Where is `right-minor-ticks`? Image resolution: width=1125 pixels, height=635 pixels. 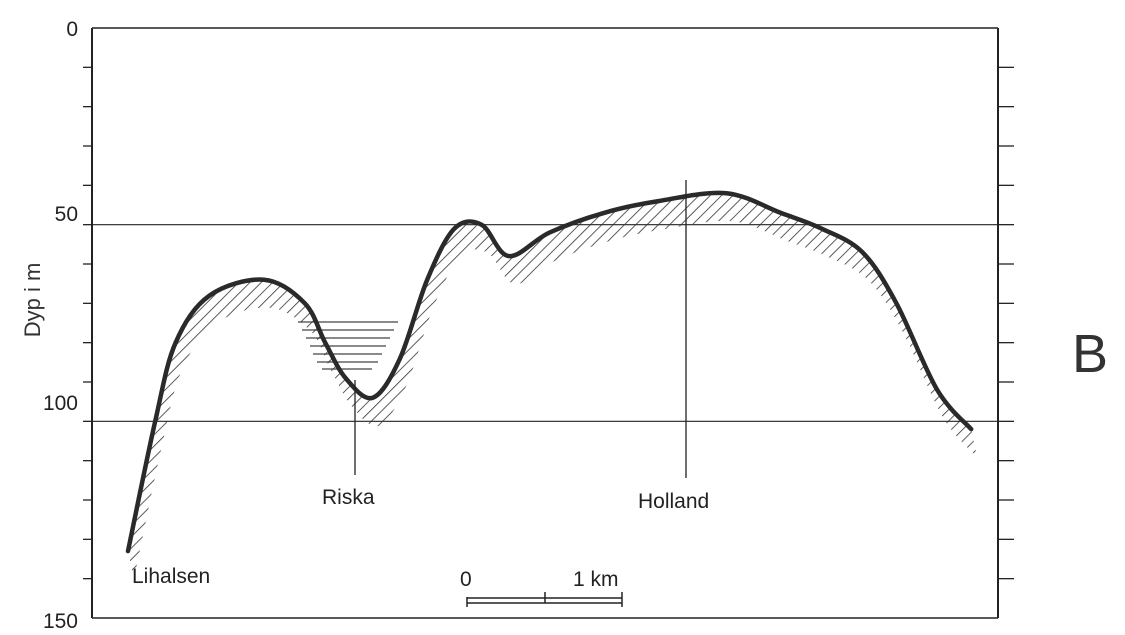 right-minor-ticks is located at coordinates (1006, 323).